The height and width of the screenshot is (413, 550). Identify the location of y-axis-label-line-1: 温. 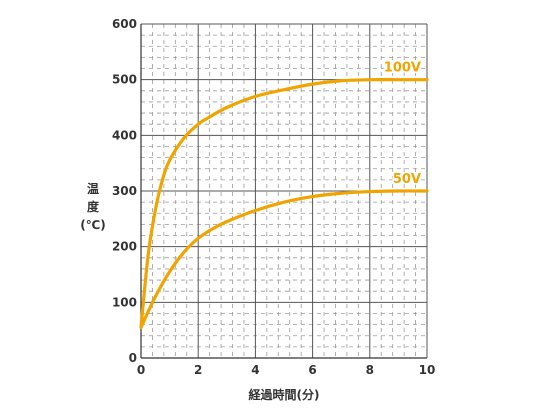
(93, 189).